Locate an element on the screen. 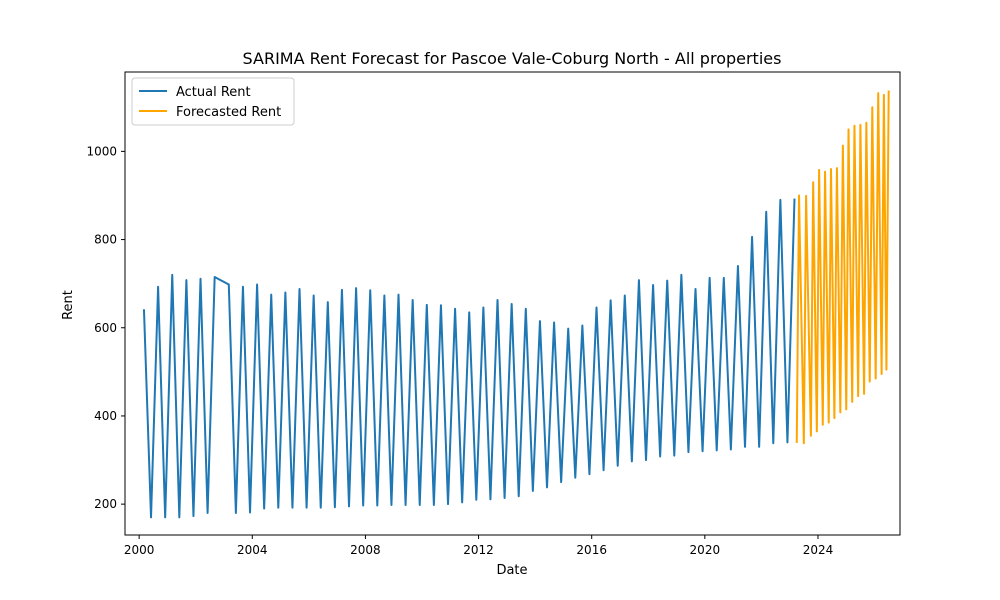 This screenshot has width=1000, height=600. y-tick-label: 800 is located at coordinates (105, 240).